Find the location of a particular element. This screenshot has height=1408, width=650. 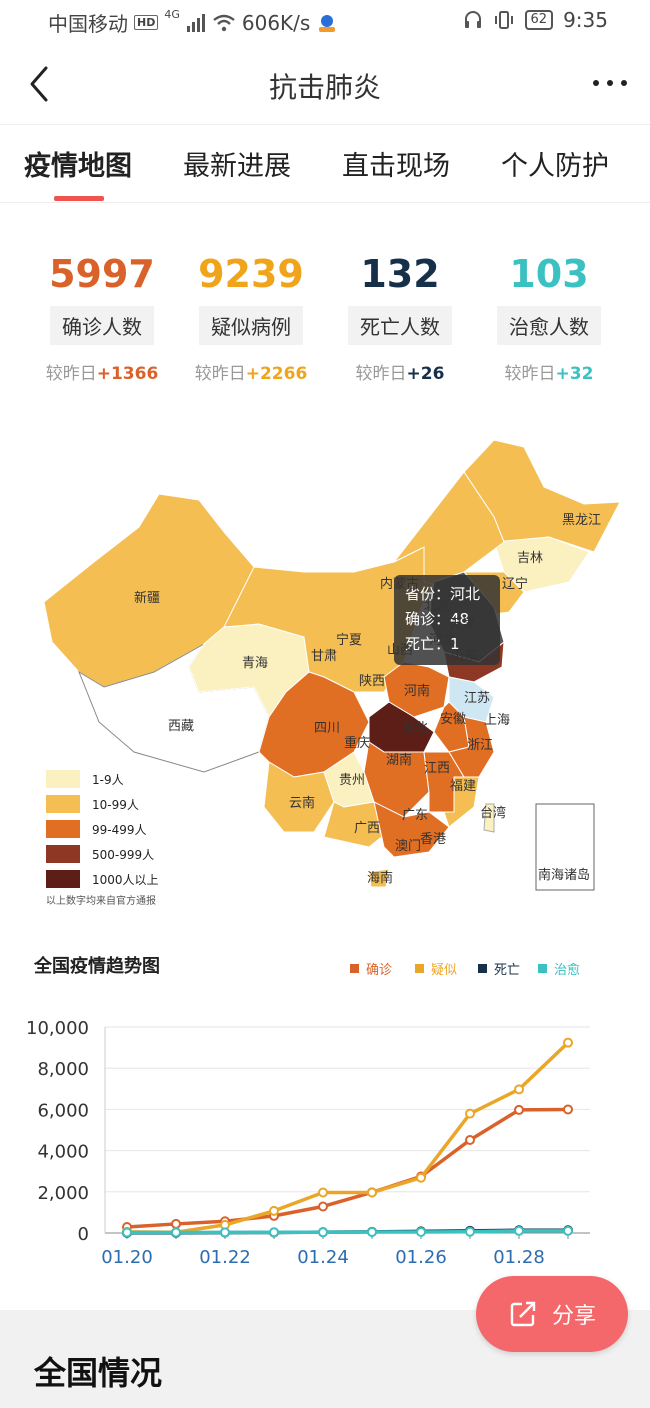

clock: 9:35 is located at coordinates (585, 20).